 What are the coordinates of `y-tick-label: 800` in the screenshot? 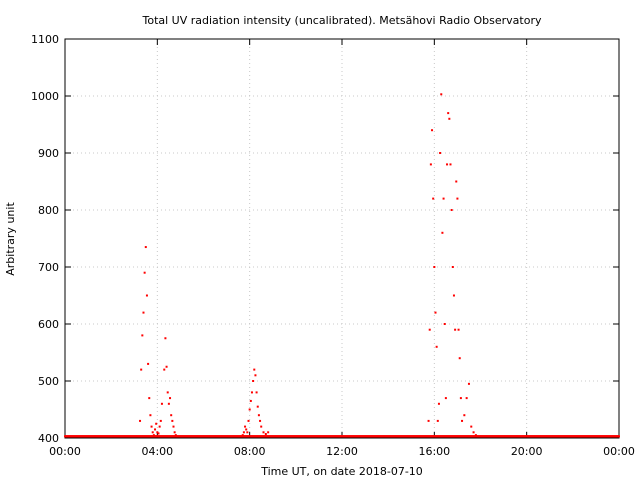 It's located at (48, 210).